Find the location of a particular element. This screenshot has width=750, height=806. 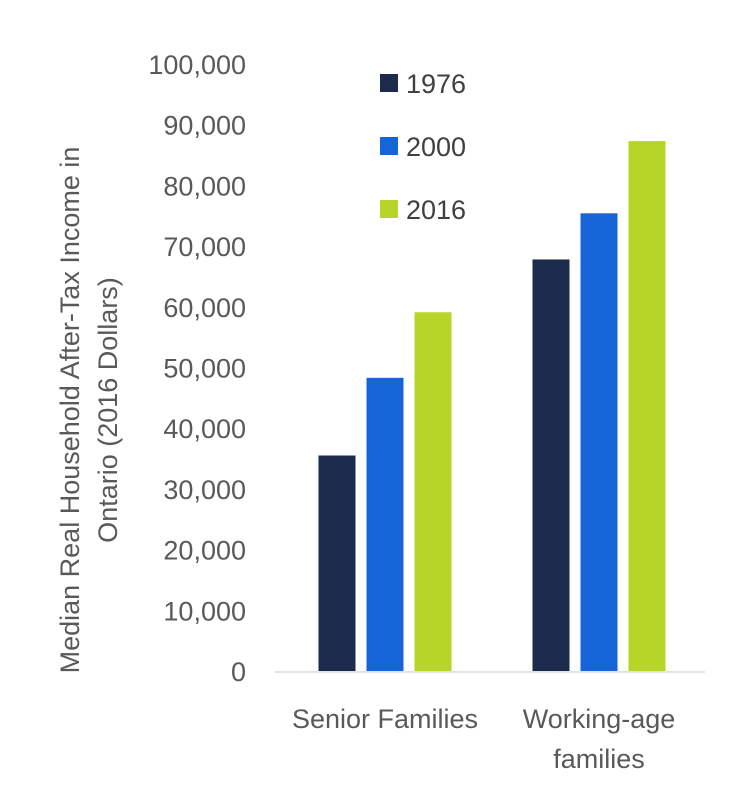

y-tick-label: 50,000 is located at coordinates (204, 369).